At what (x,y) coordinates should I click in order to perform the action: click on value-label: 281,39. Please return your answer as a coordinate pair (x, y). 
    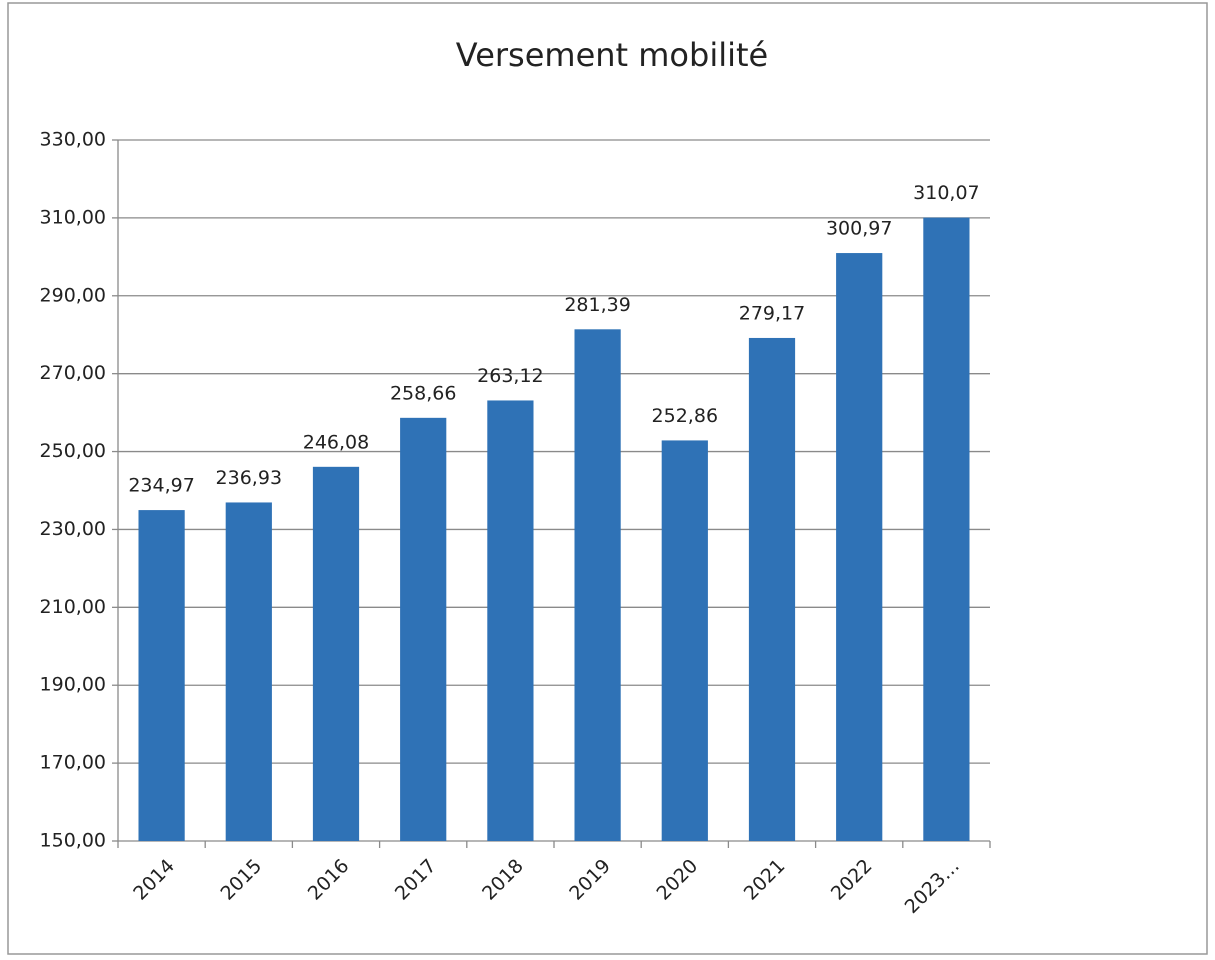
    Looking at the image, I should click on (597, 305).